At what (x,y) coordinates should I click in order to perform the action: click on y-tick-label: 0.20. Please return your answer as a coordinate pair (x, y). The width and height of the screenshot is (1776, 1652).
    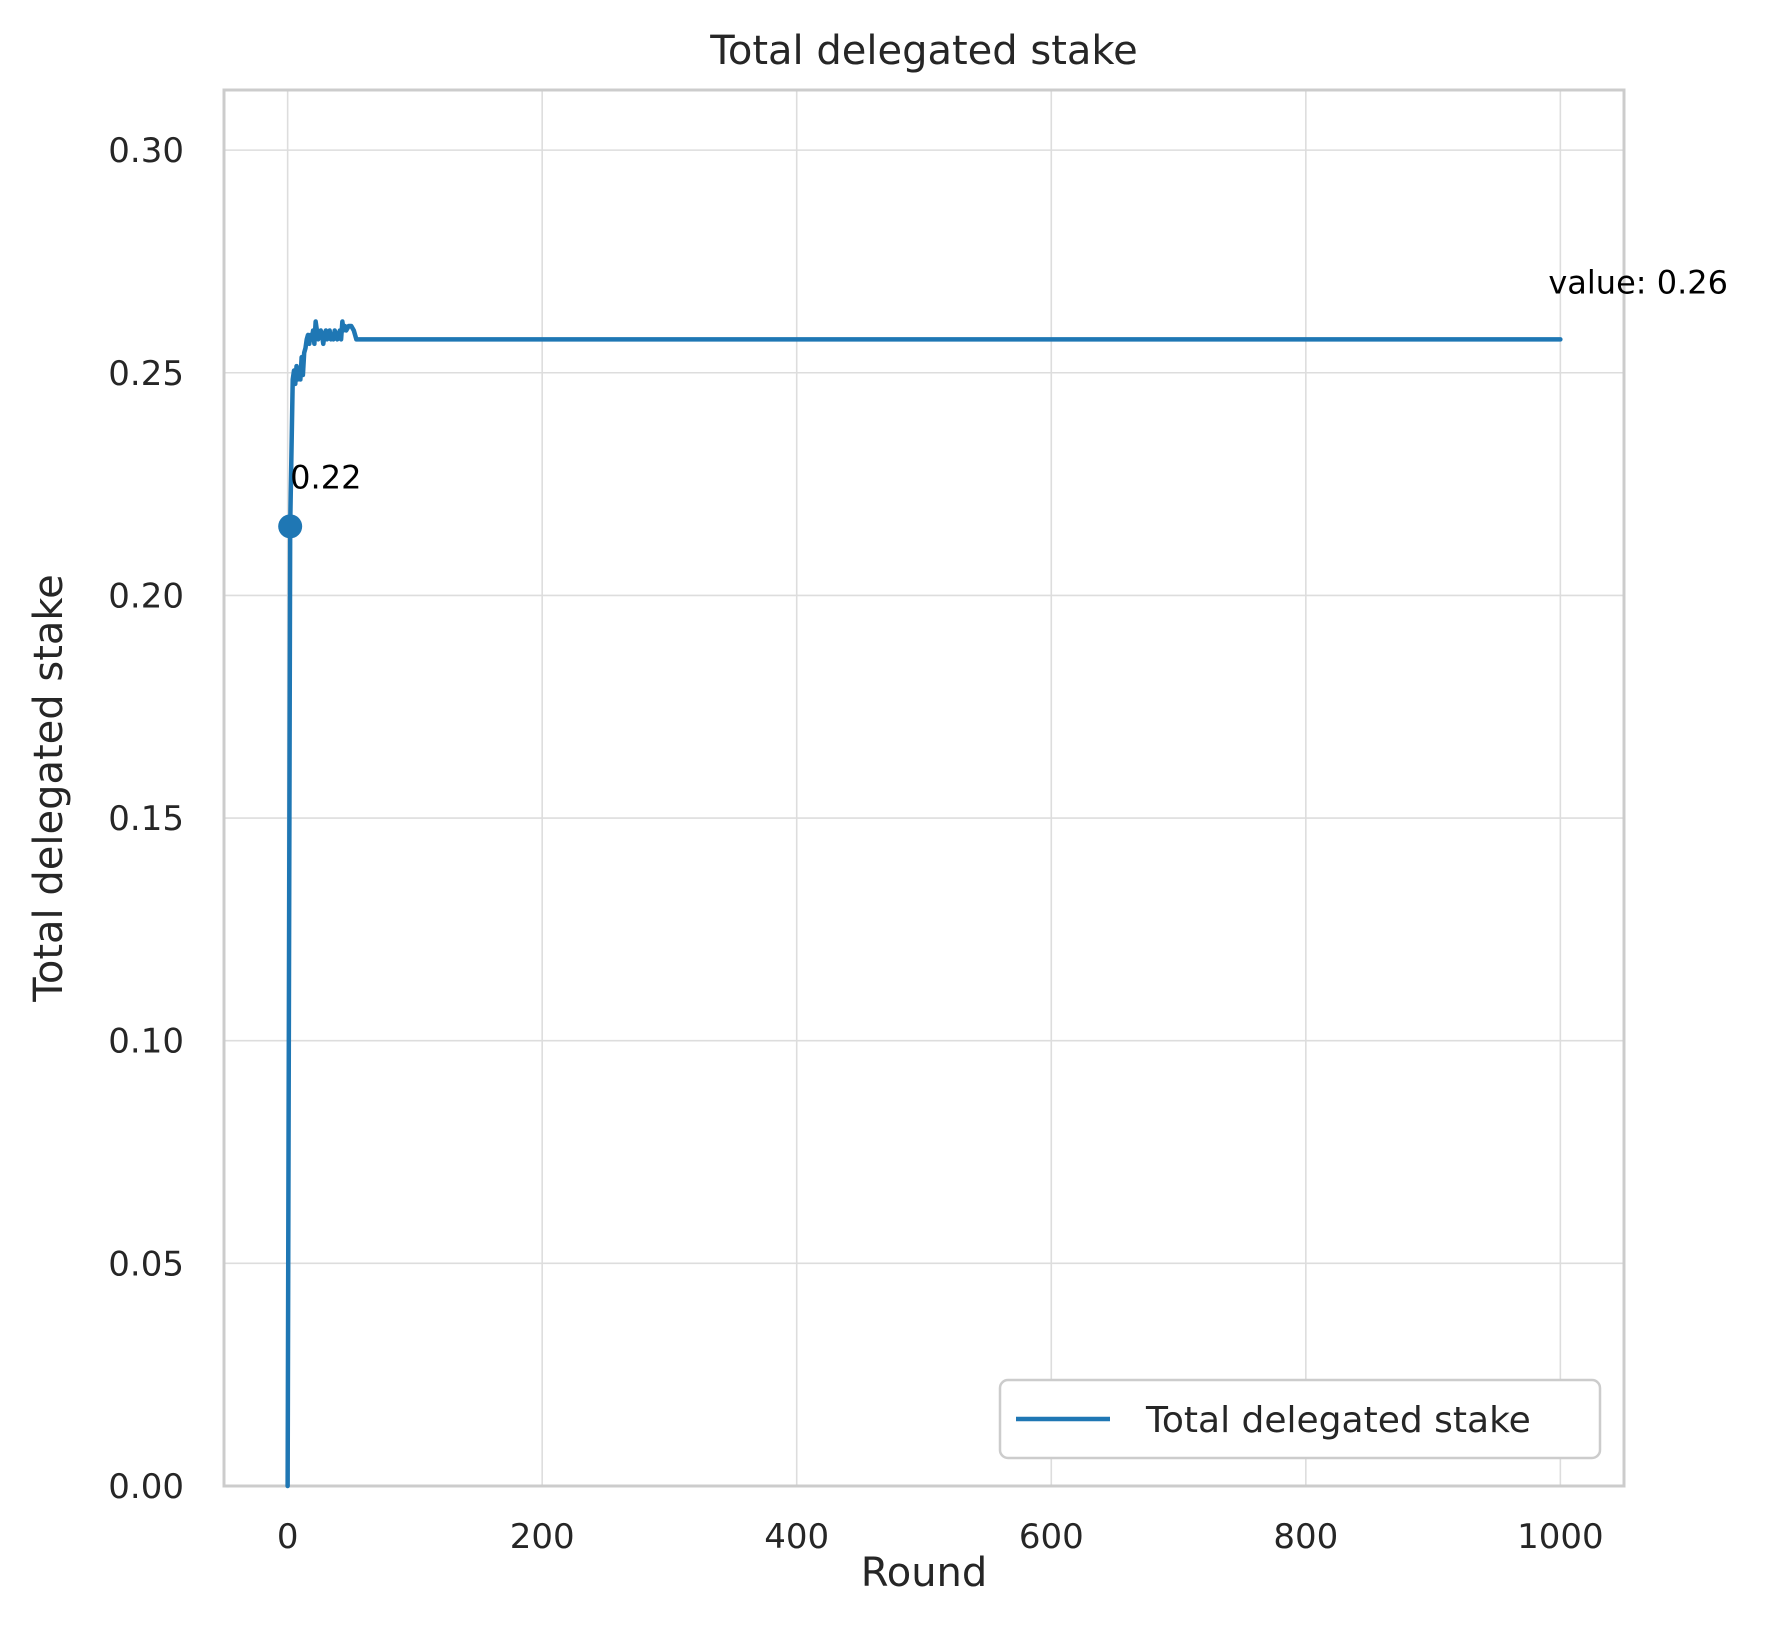
    Looking at the image, I should click on (146, 596).